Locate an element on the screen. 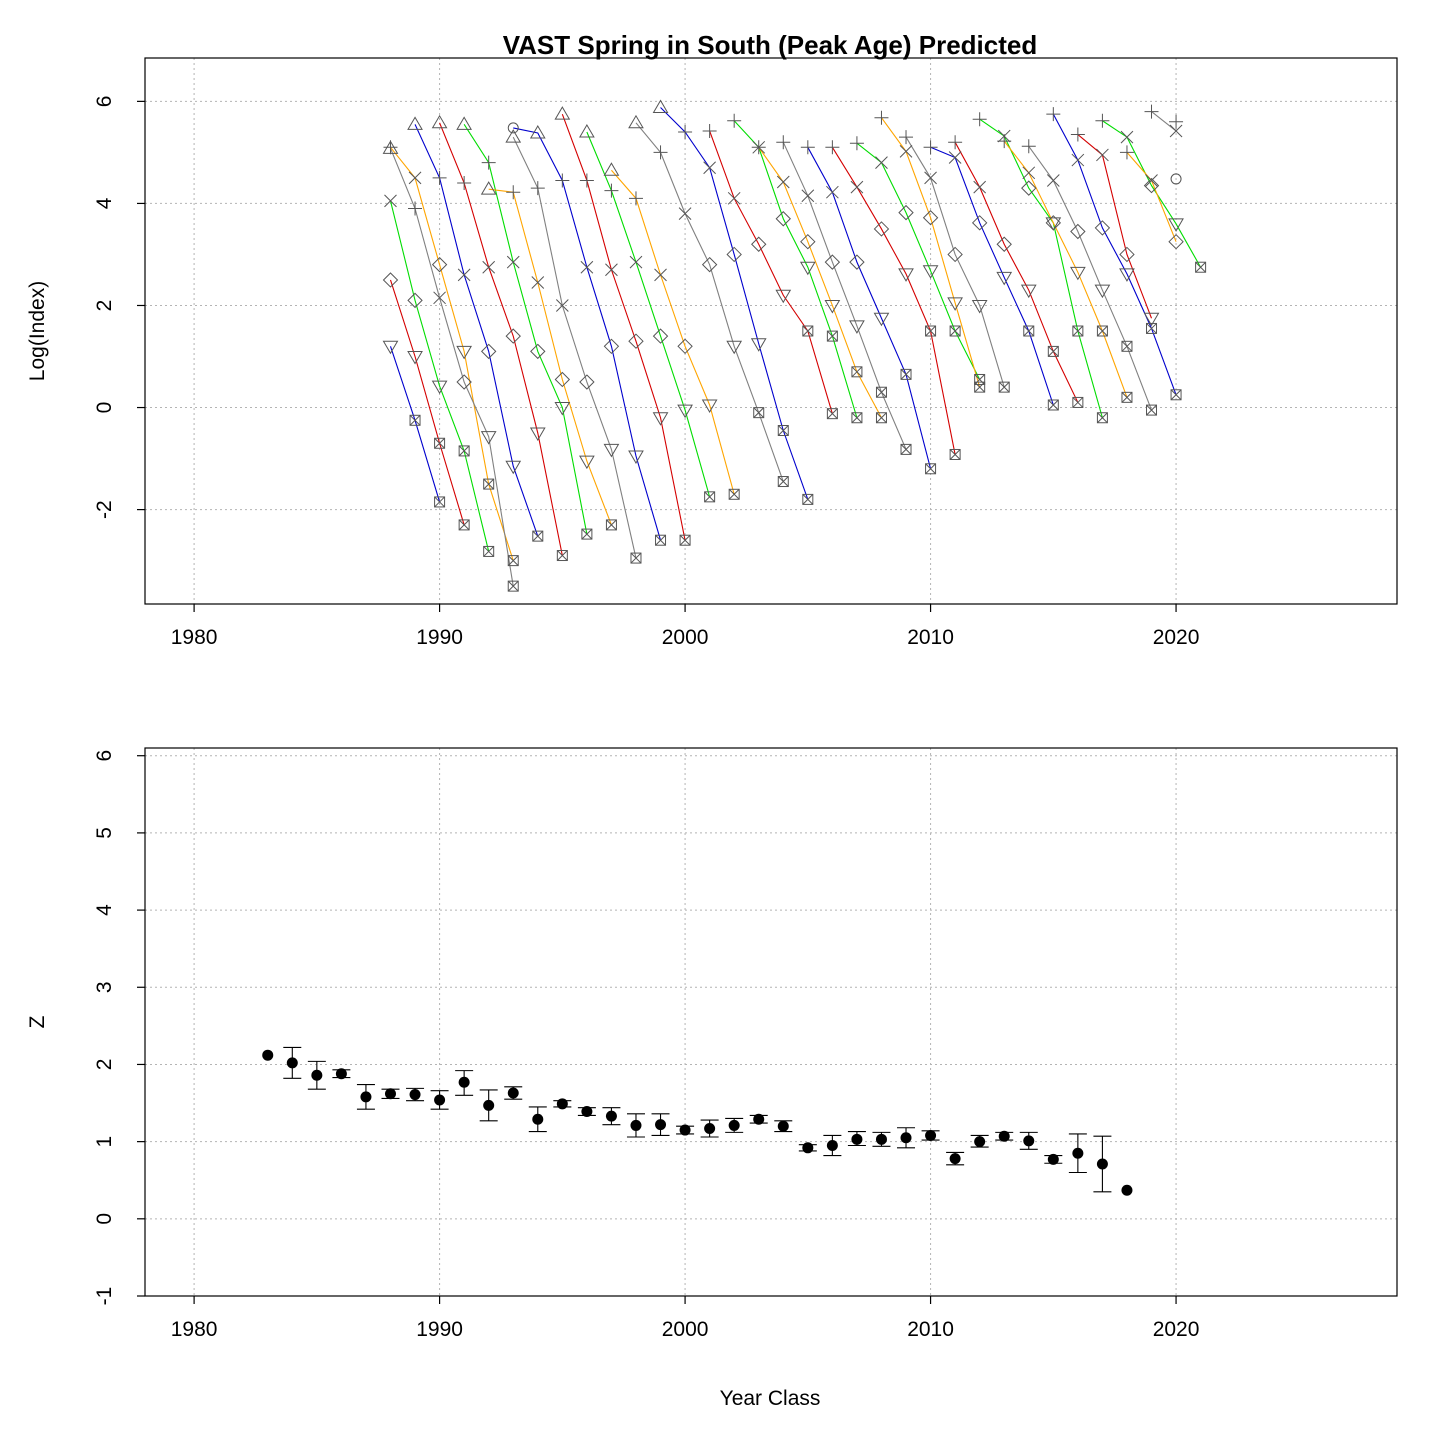  y-tick-label: 0 is located at coordinates (104, 408).